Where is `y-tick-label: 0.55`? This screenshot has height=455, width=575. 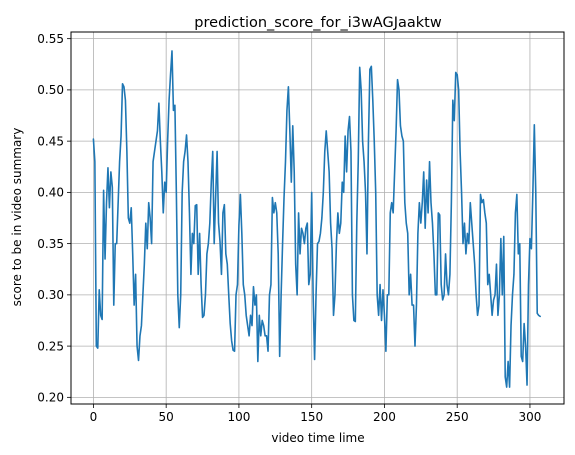 y-tick-label: 0.55 is located at coordinates (50, 39).